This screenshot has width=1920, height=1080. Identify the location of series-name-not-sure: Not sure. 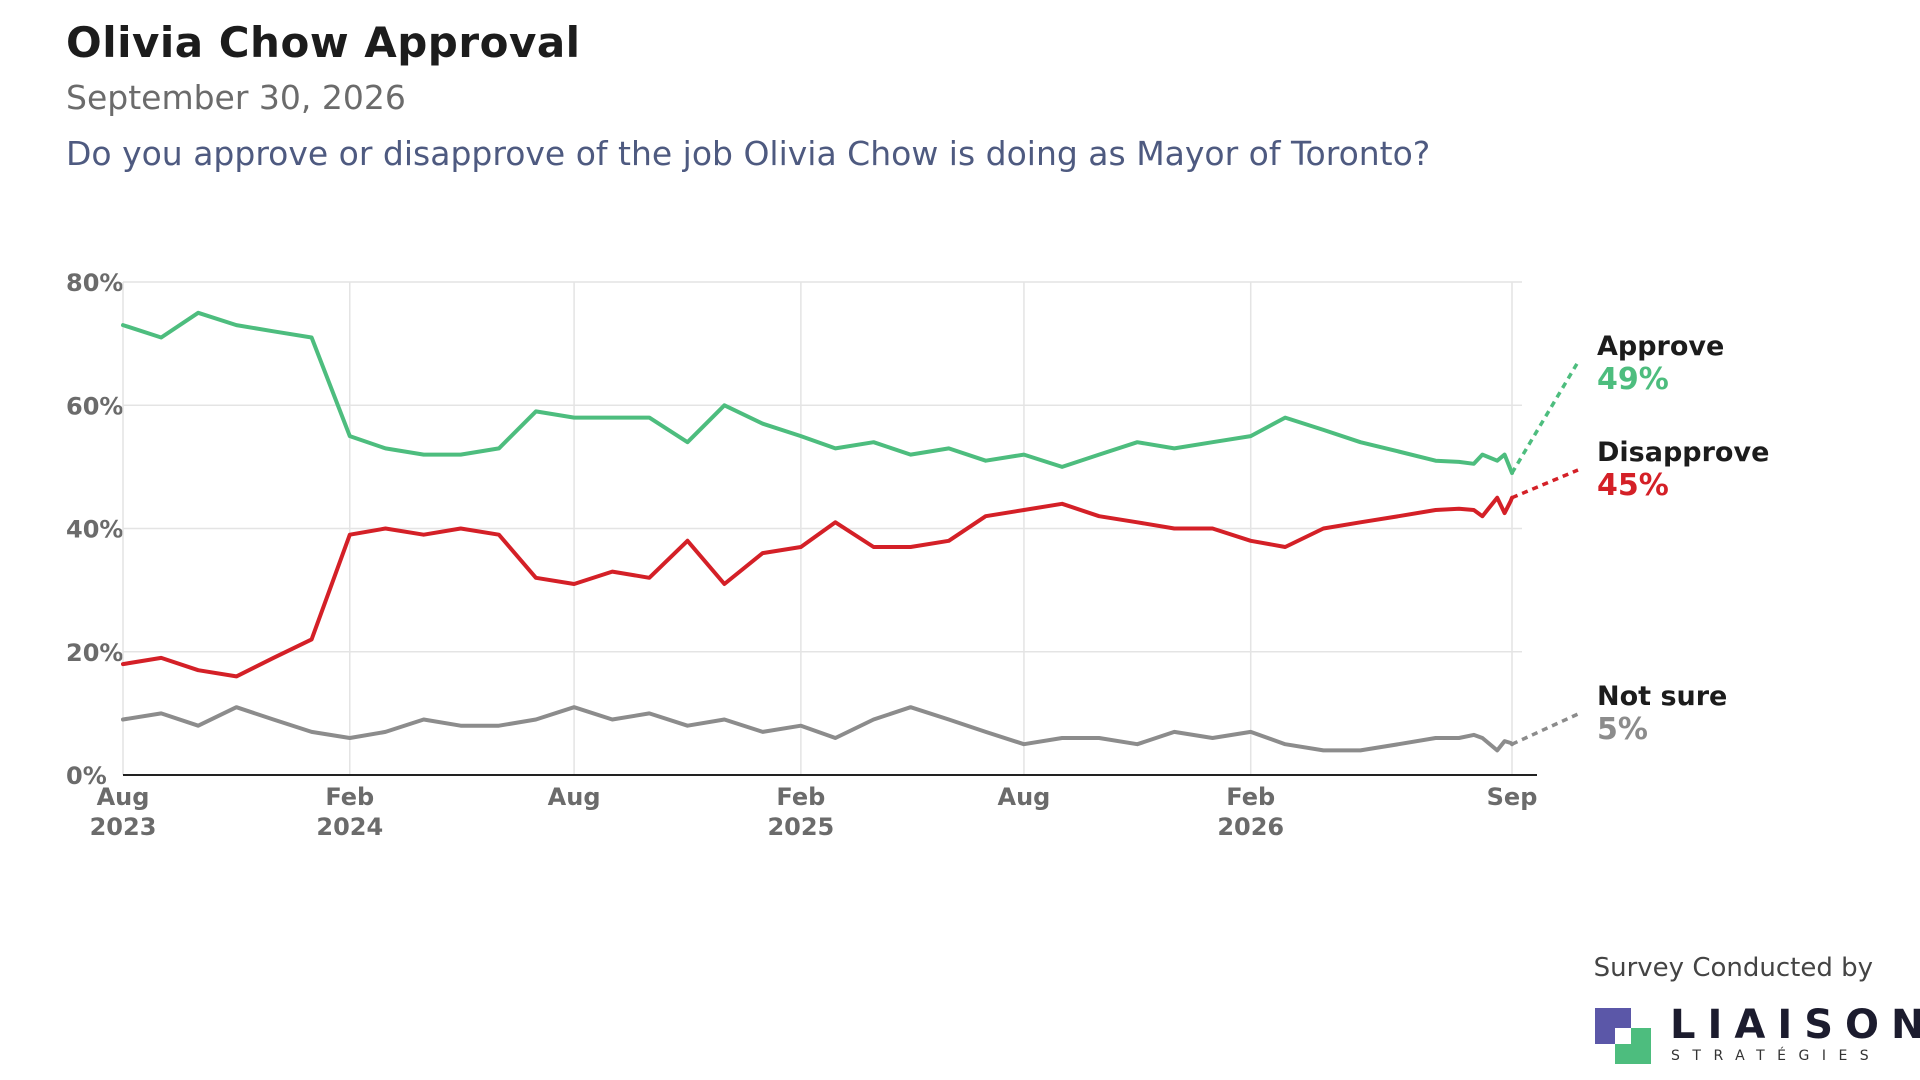
(1662, 696).